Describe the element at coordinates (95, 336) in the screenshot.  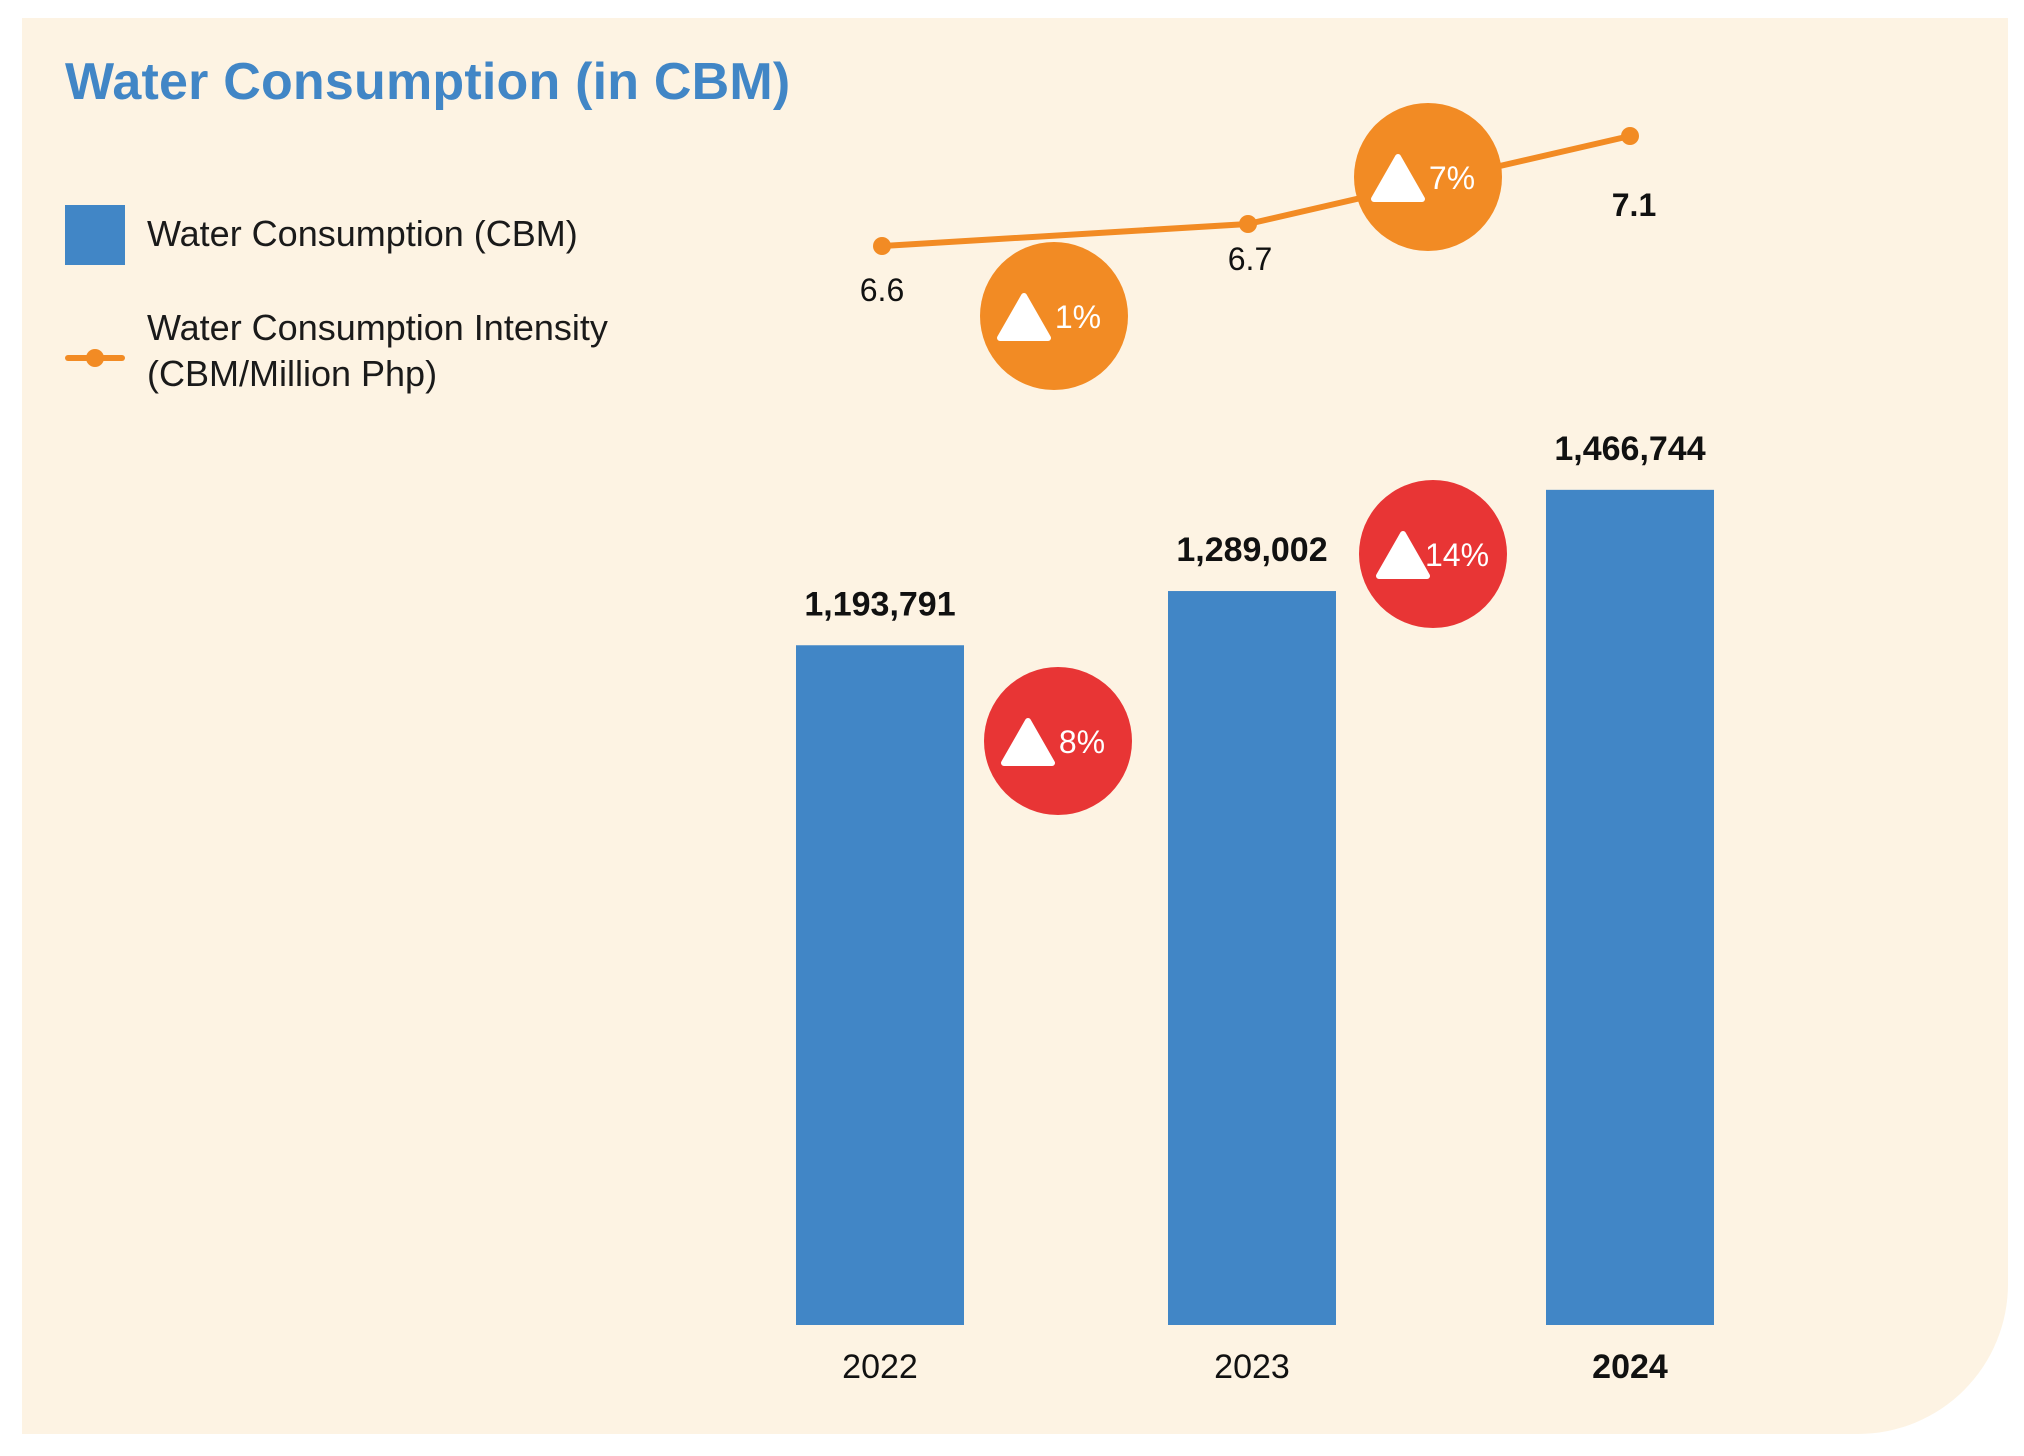
I see `legend-line-swatch` at that location.